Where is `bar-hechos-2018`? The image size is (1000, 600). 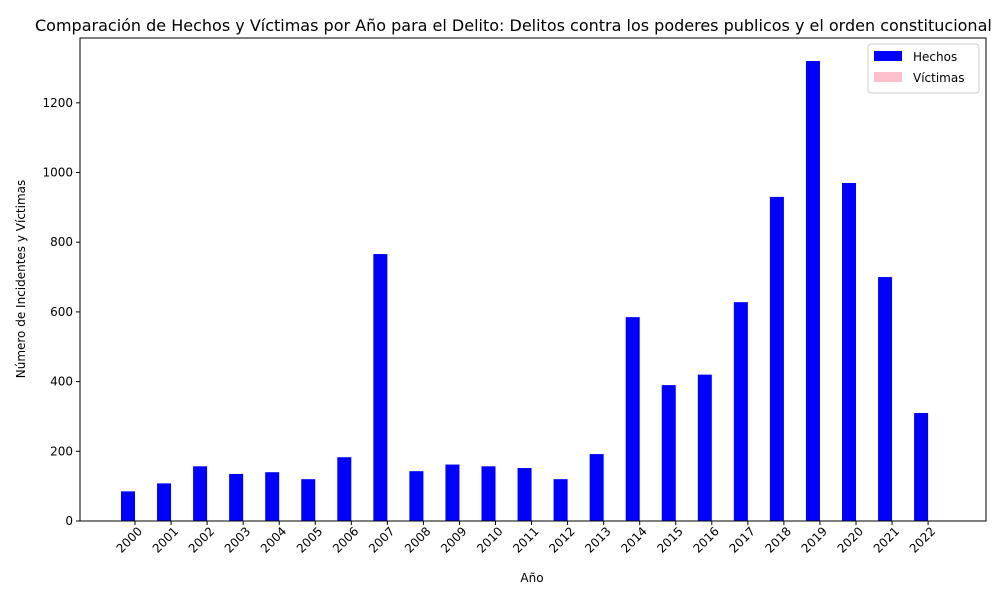 bar-hechos-2018 is located at coordinates (776, 358).